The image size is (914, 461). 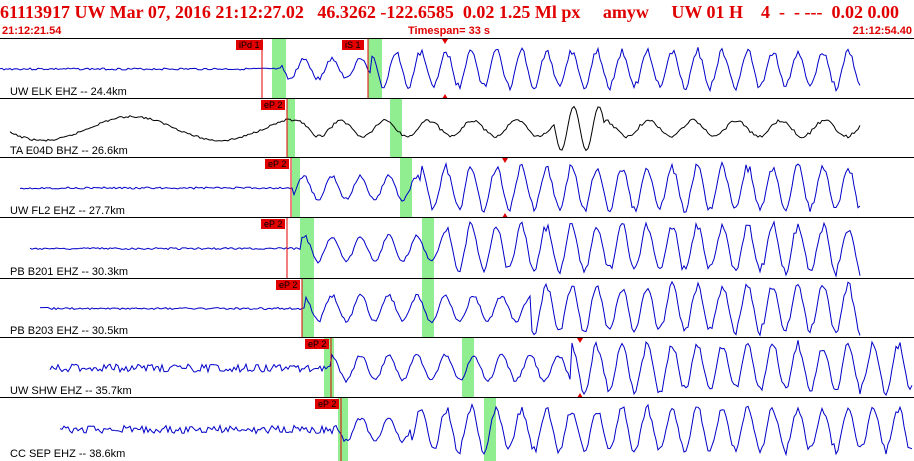 I want to click on pick-label: iPd 1, so click(x=249, y=45).